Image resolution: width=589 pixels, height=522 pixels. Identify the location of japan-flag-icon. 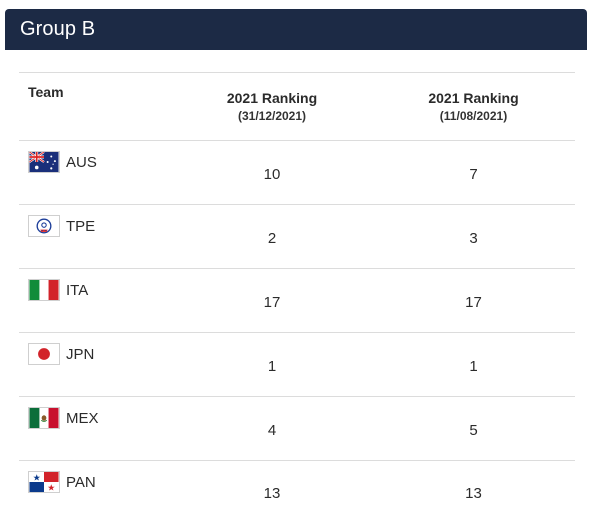
(44, 354).